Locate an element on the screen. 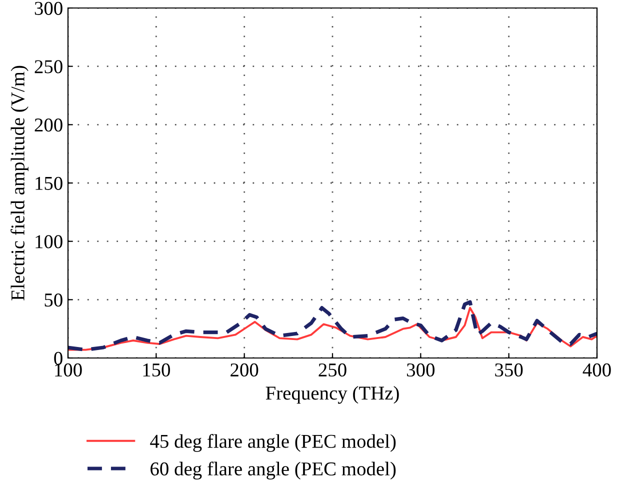 This screenshot has width=624, height=497. y-tick-label: 200 is located at coordinates (48, 125).